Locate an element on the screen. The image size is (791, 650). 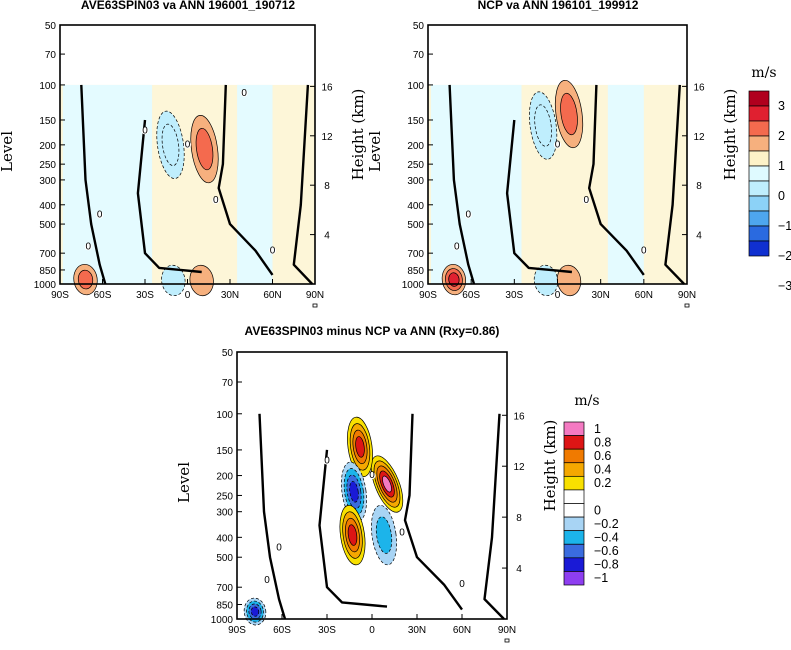
colorbar-label: −3 is located at coordinates (784, 286).